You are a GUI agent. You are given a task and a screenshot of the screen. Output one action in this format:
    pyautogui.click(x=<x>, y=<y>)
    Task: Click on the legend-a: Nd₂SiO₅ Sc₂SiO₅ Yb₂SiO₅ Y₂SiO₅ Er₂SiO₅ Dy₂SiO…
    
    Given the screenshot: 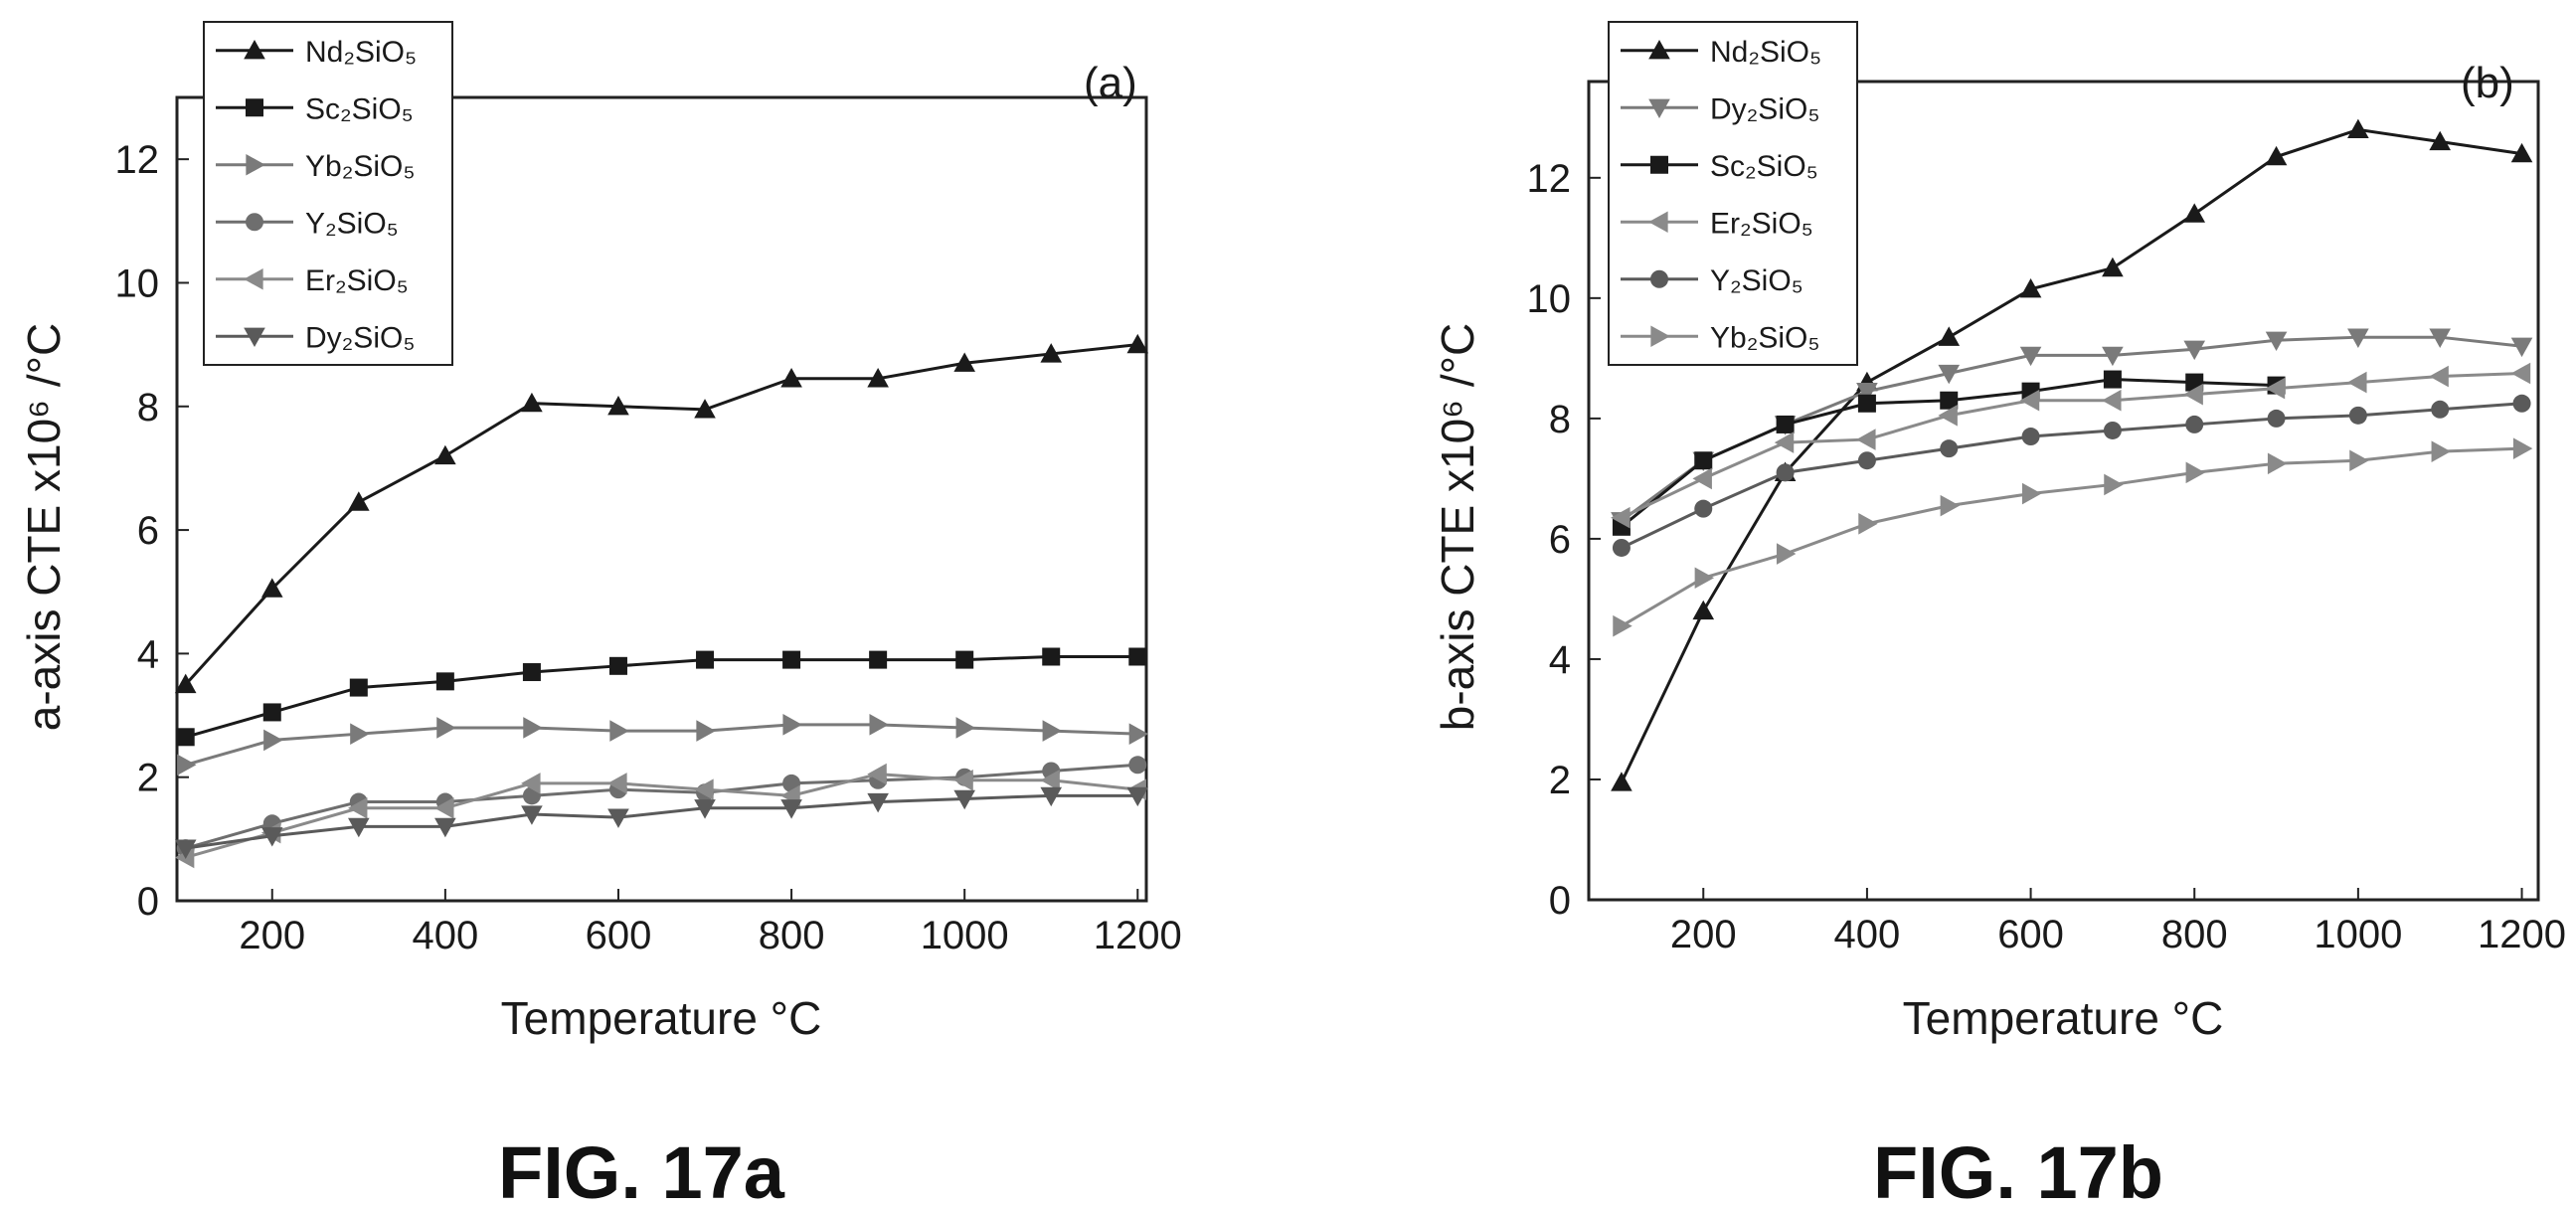 What is the action you would take?
    pyautogui.click(x=328, y=193)
    